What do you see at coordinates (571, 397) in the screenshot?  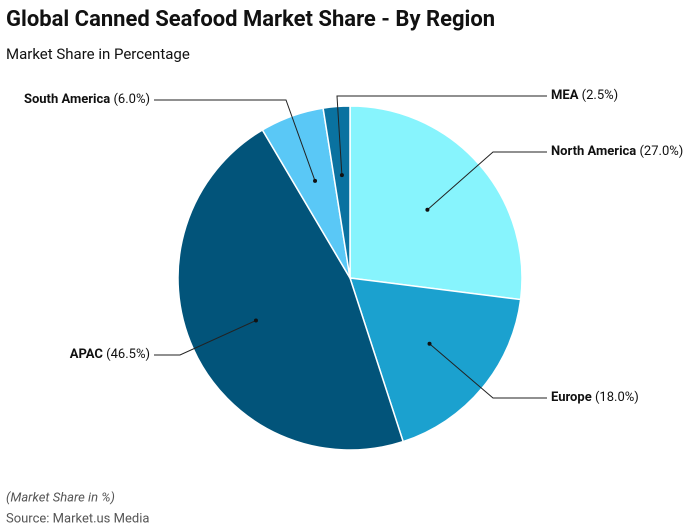 I see `category-label: Europe` at bounding box center [571, 397].